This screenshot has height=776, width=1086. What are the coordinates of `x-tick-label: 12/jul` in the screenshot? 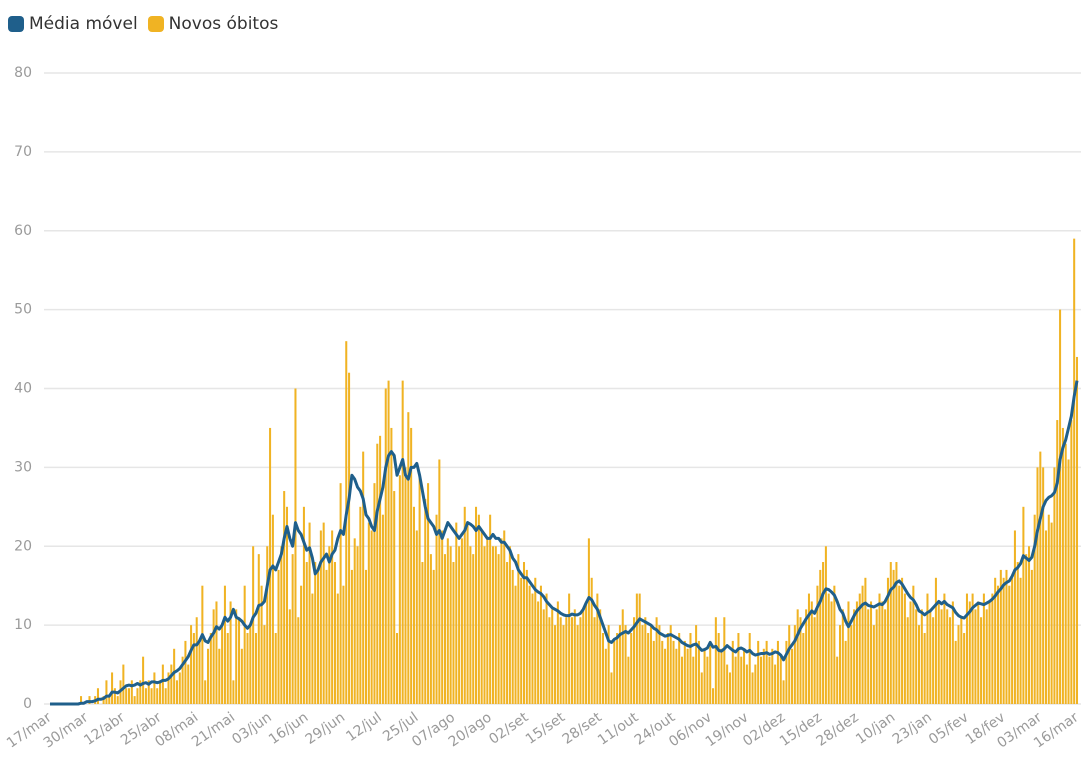 It's located at (363, 727).